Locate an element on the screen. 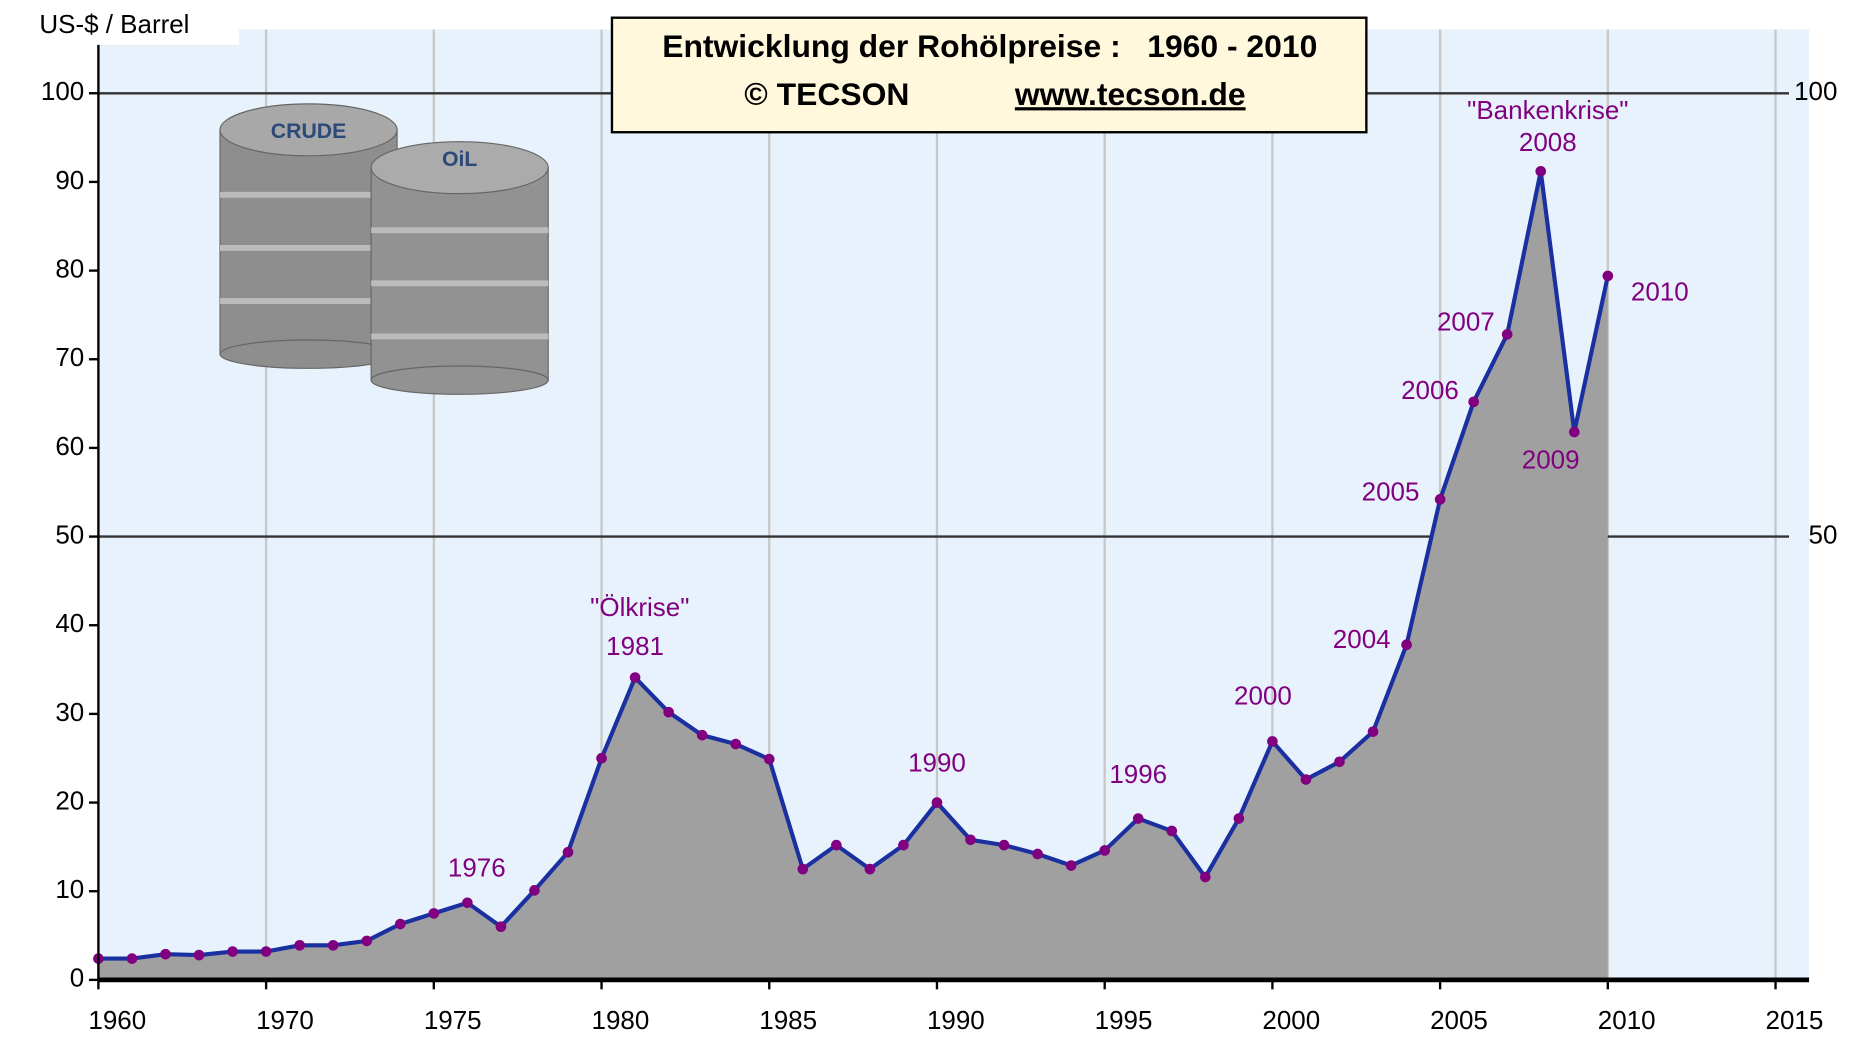 This screenshot has height=1051, width=1852. subtitle-link: www.tecson.de is located at coordinates (1130, 94).